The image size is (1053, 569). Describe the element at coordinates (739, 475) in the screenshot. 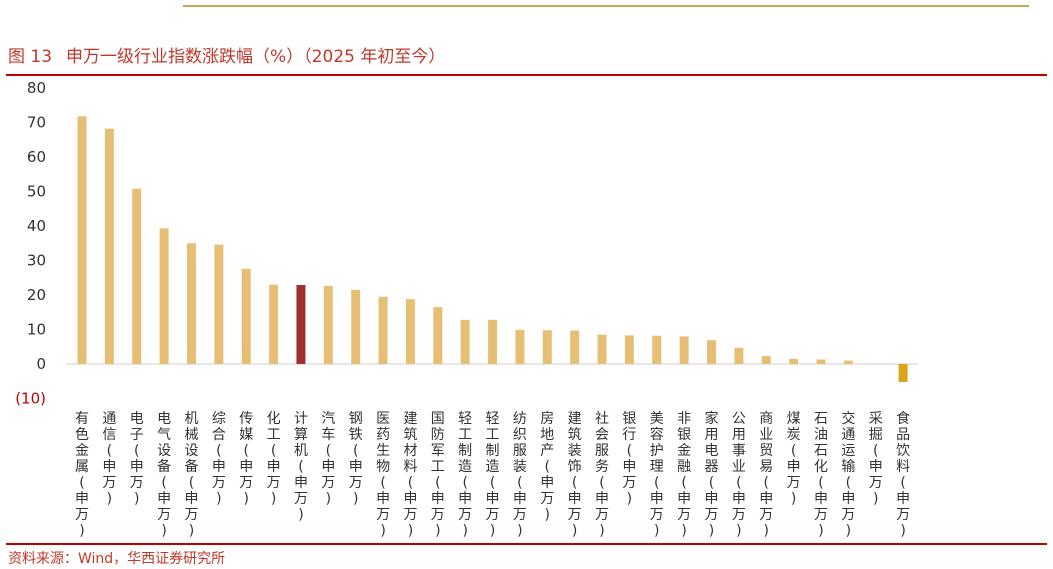

I see `x-tick-label: 公用事业(申万)` at that location.